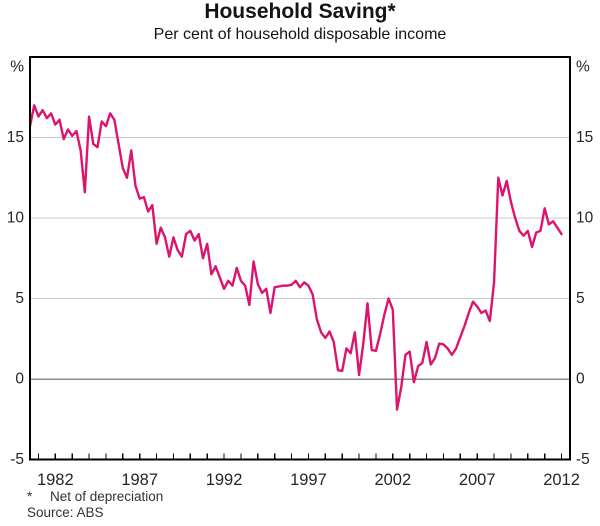  Describe the element at coordinates (139, 480) in the screenshot. I see `x-axis-label-1987: 1987` at that location.